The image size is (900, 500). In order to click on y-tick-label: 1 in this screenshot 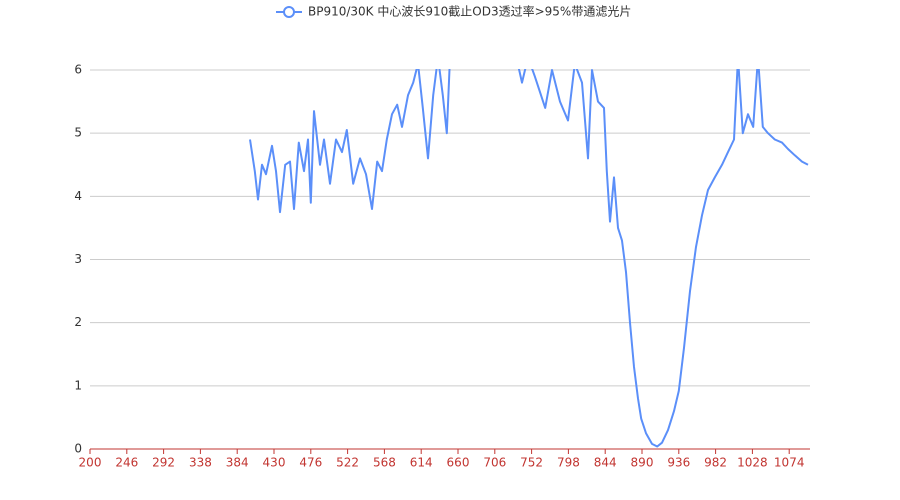, I will do `click(78, 385)`.